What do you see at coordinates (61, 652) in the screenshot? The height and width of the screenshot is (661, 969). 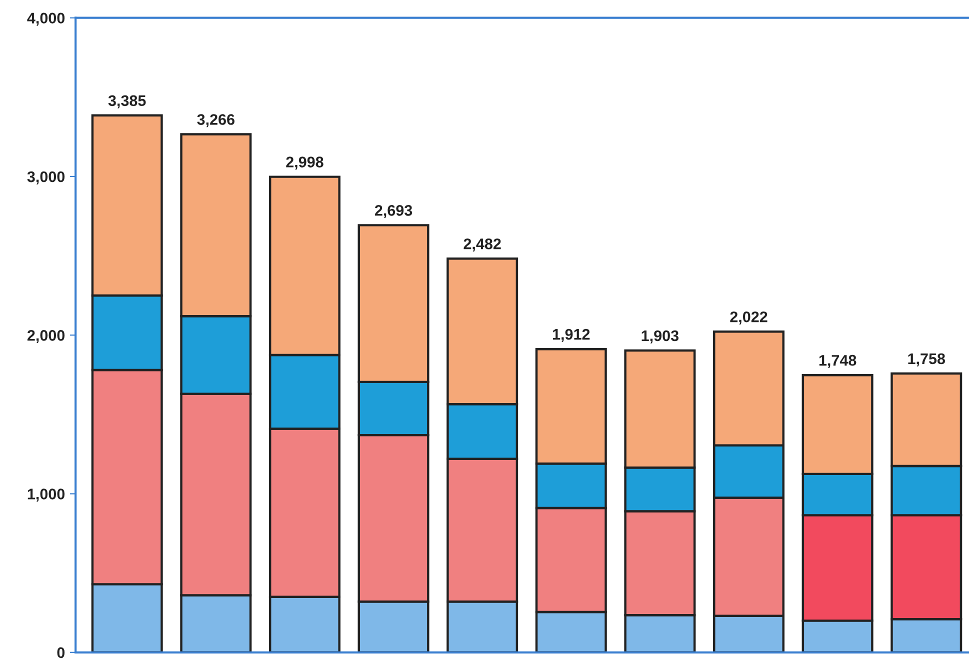 I see `y-tick-label: 0` at bounding box center [61, 652].